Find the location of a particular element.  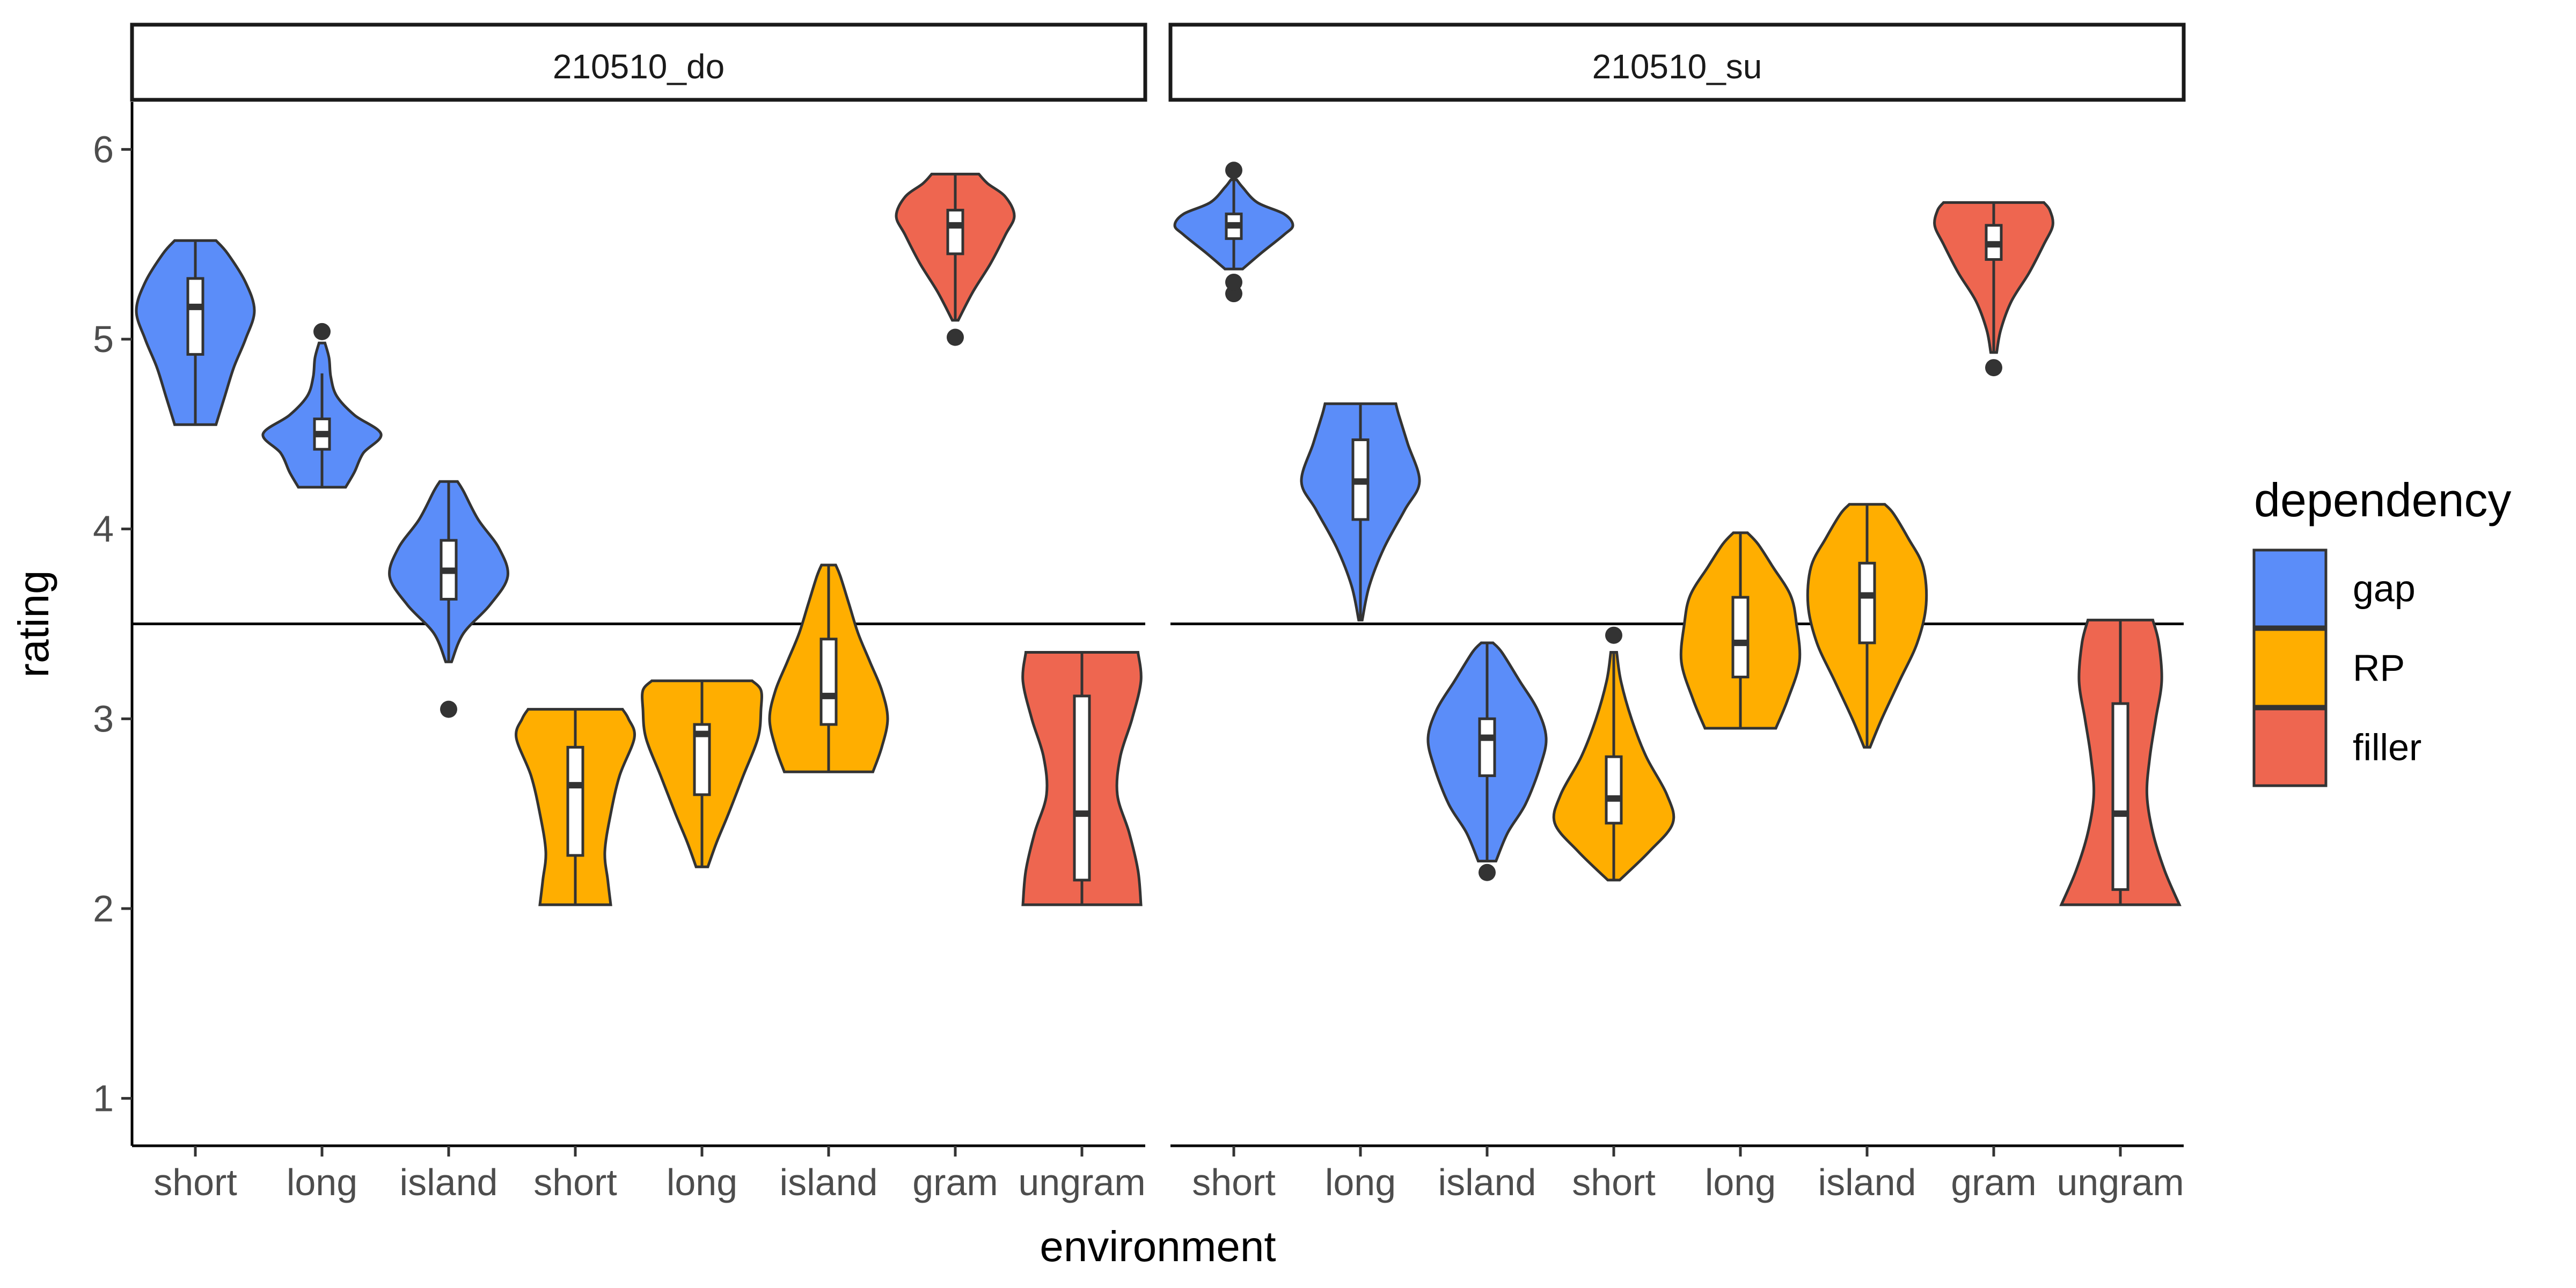

legend-title: dependency is located at coordinates (2383, 499).